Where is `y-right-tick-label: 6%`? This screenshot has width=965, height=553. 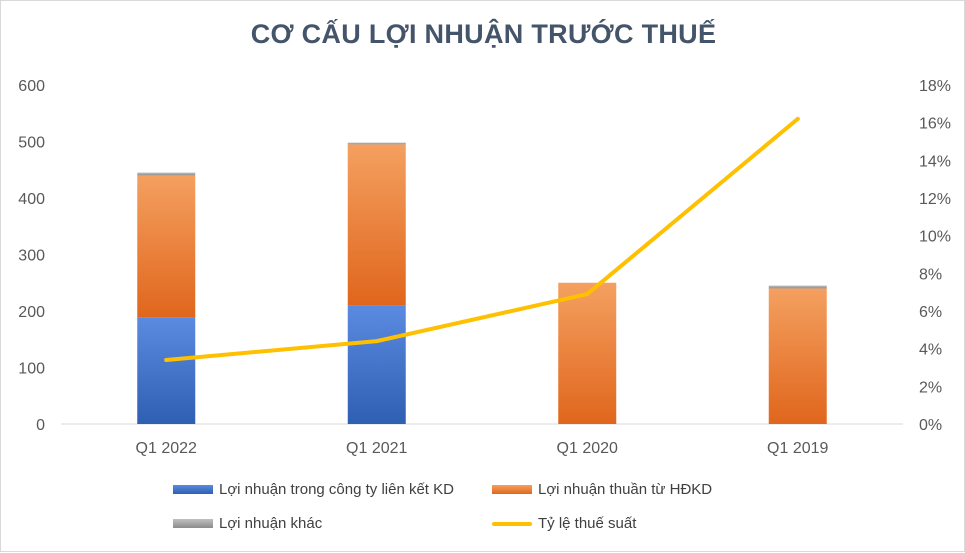
y-right-tick-label: 6% is located at coordinates (930, 312).